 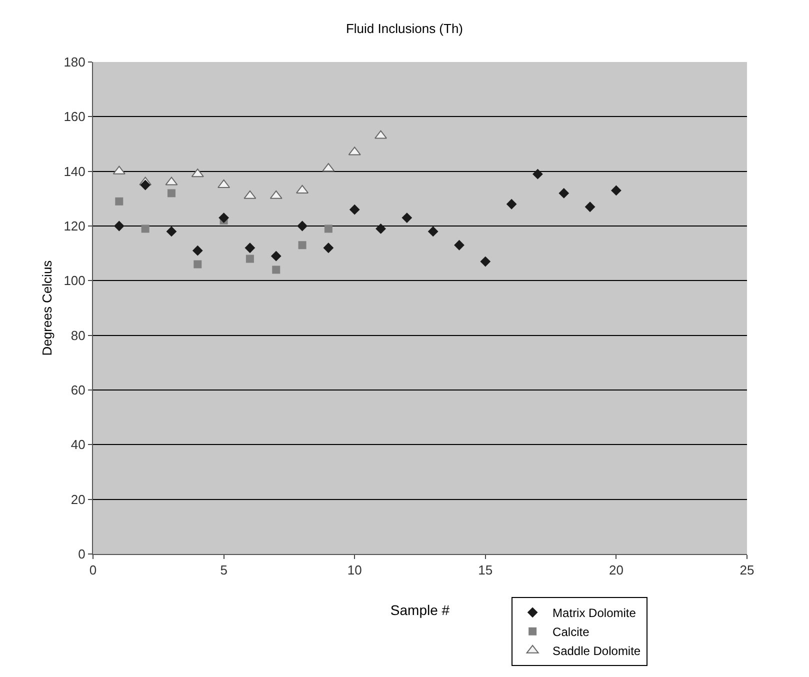 I want to click on y-tick-label: 20, so click(x=78, y=499).